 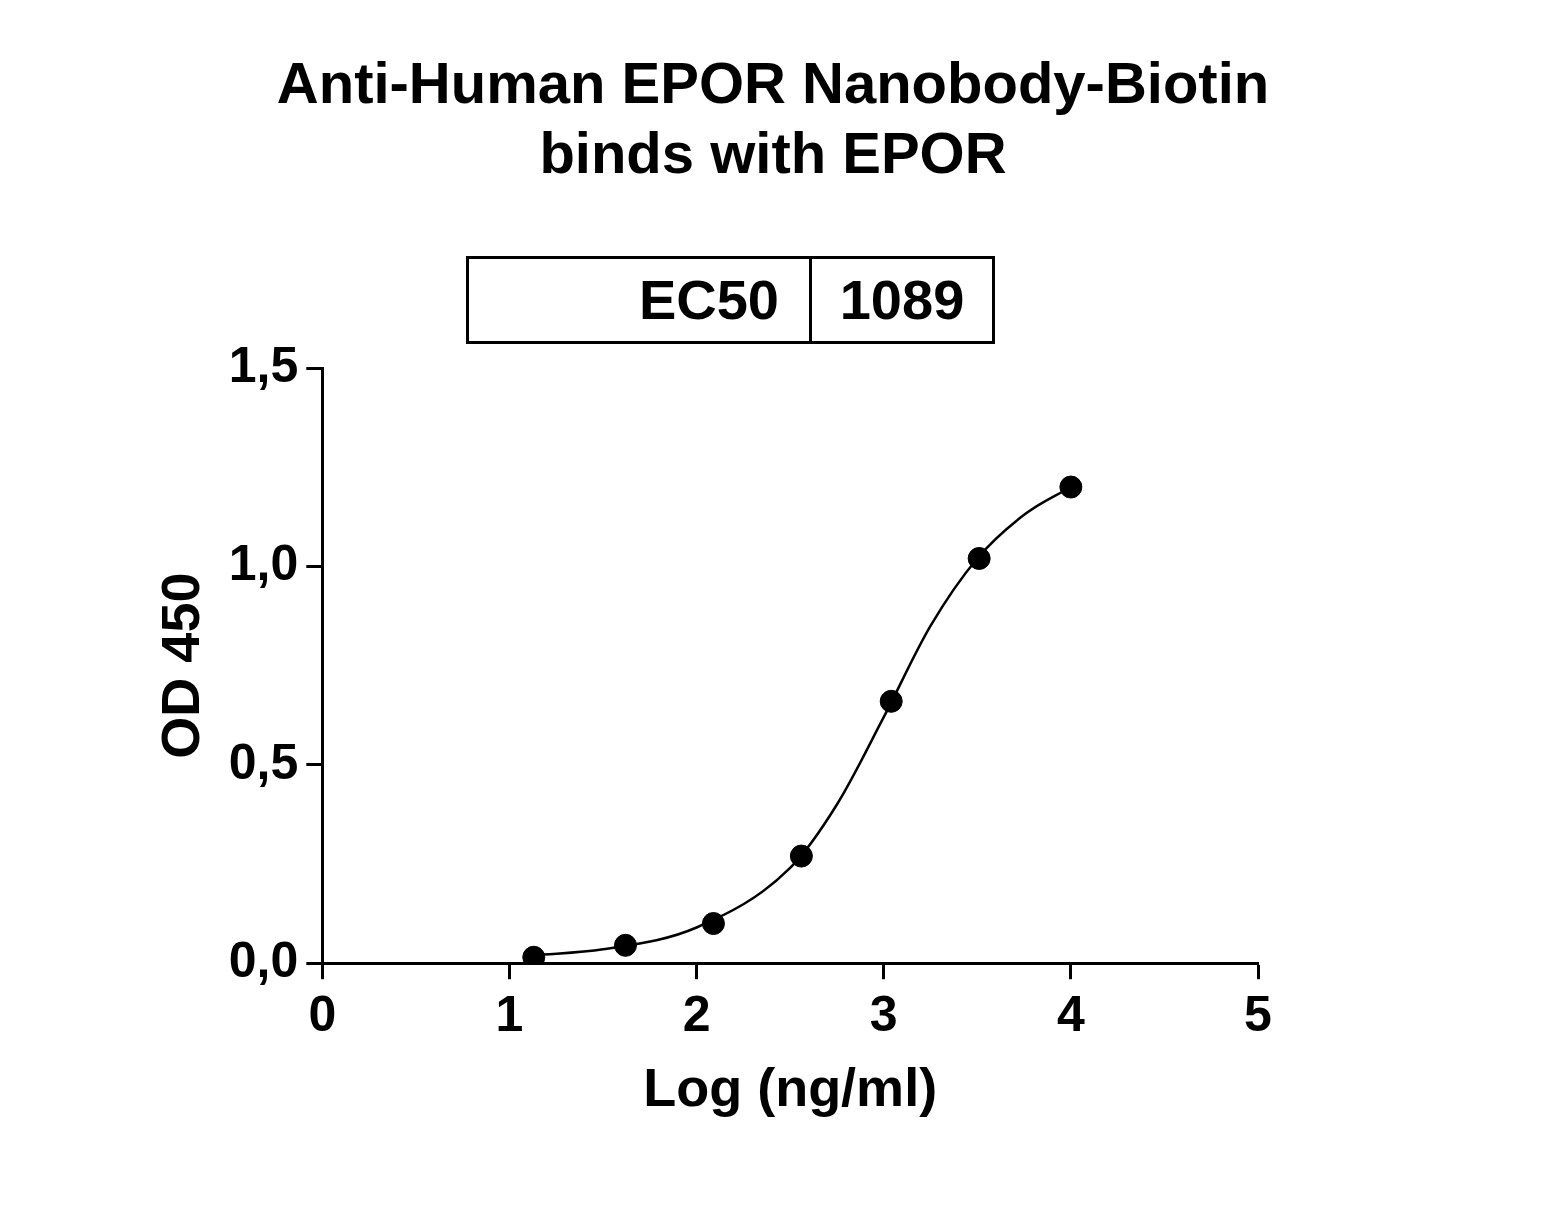 What do you see at coordinates (883, 1013) in the screenshot?
I see `x-tick-label: 3` at bounding box center [883, 1013].